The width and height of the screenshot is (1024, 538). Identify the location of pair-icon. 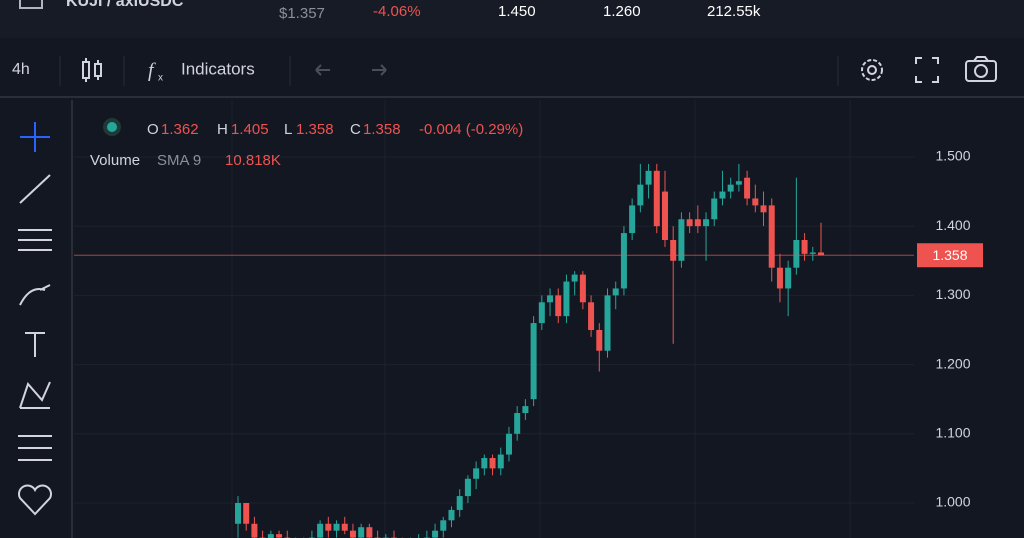
(31, 4).